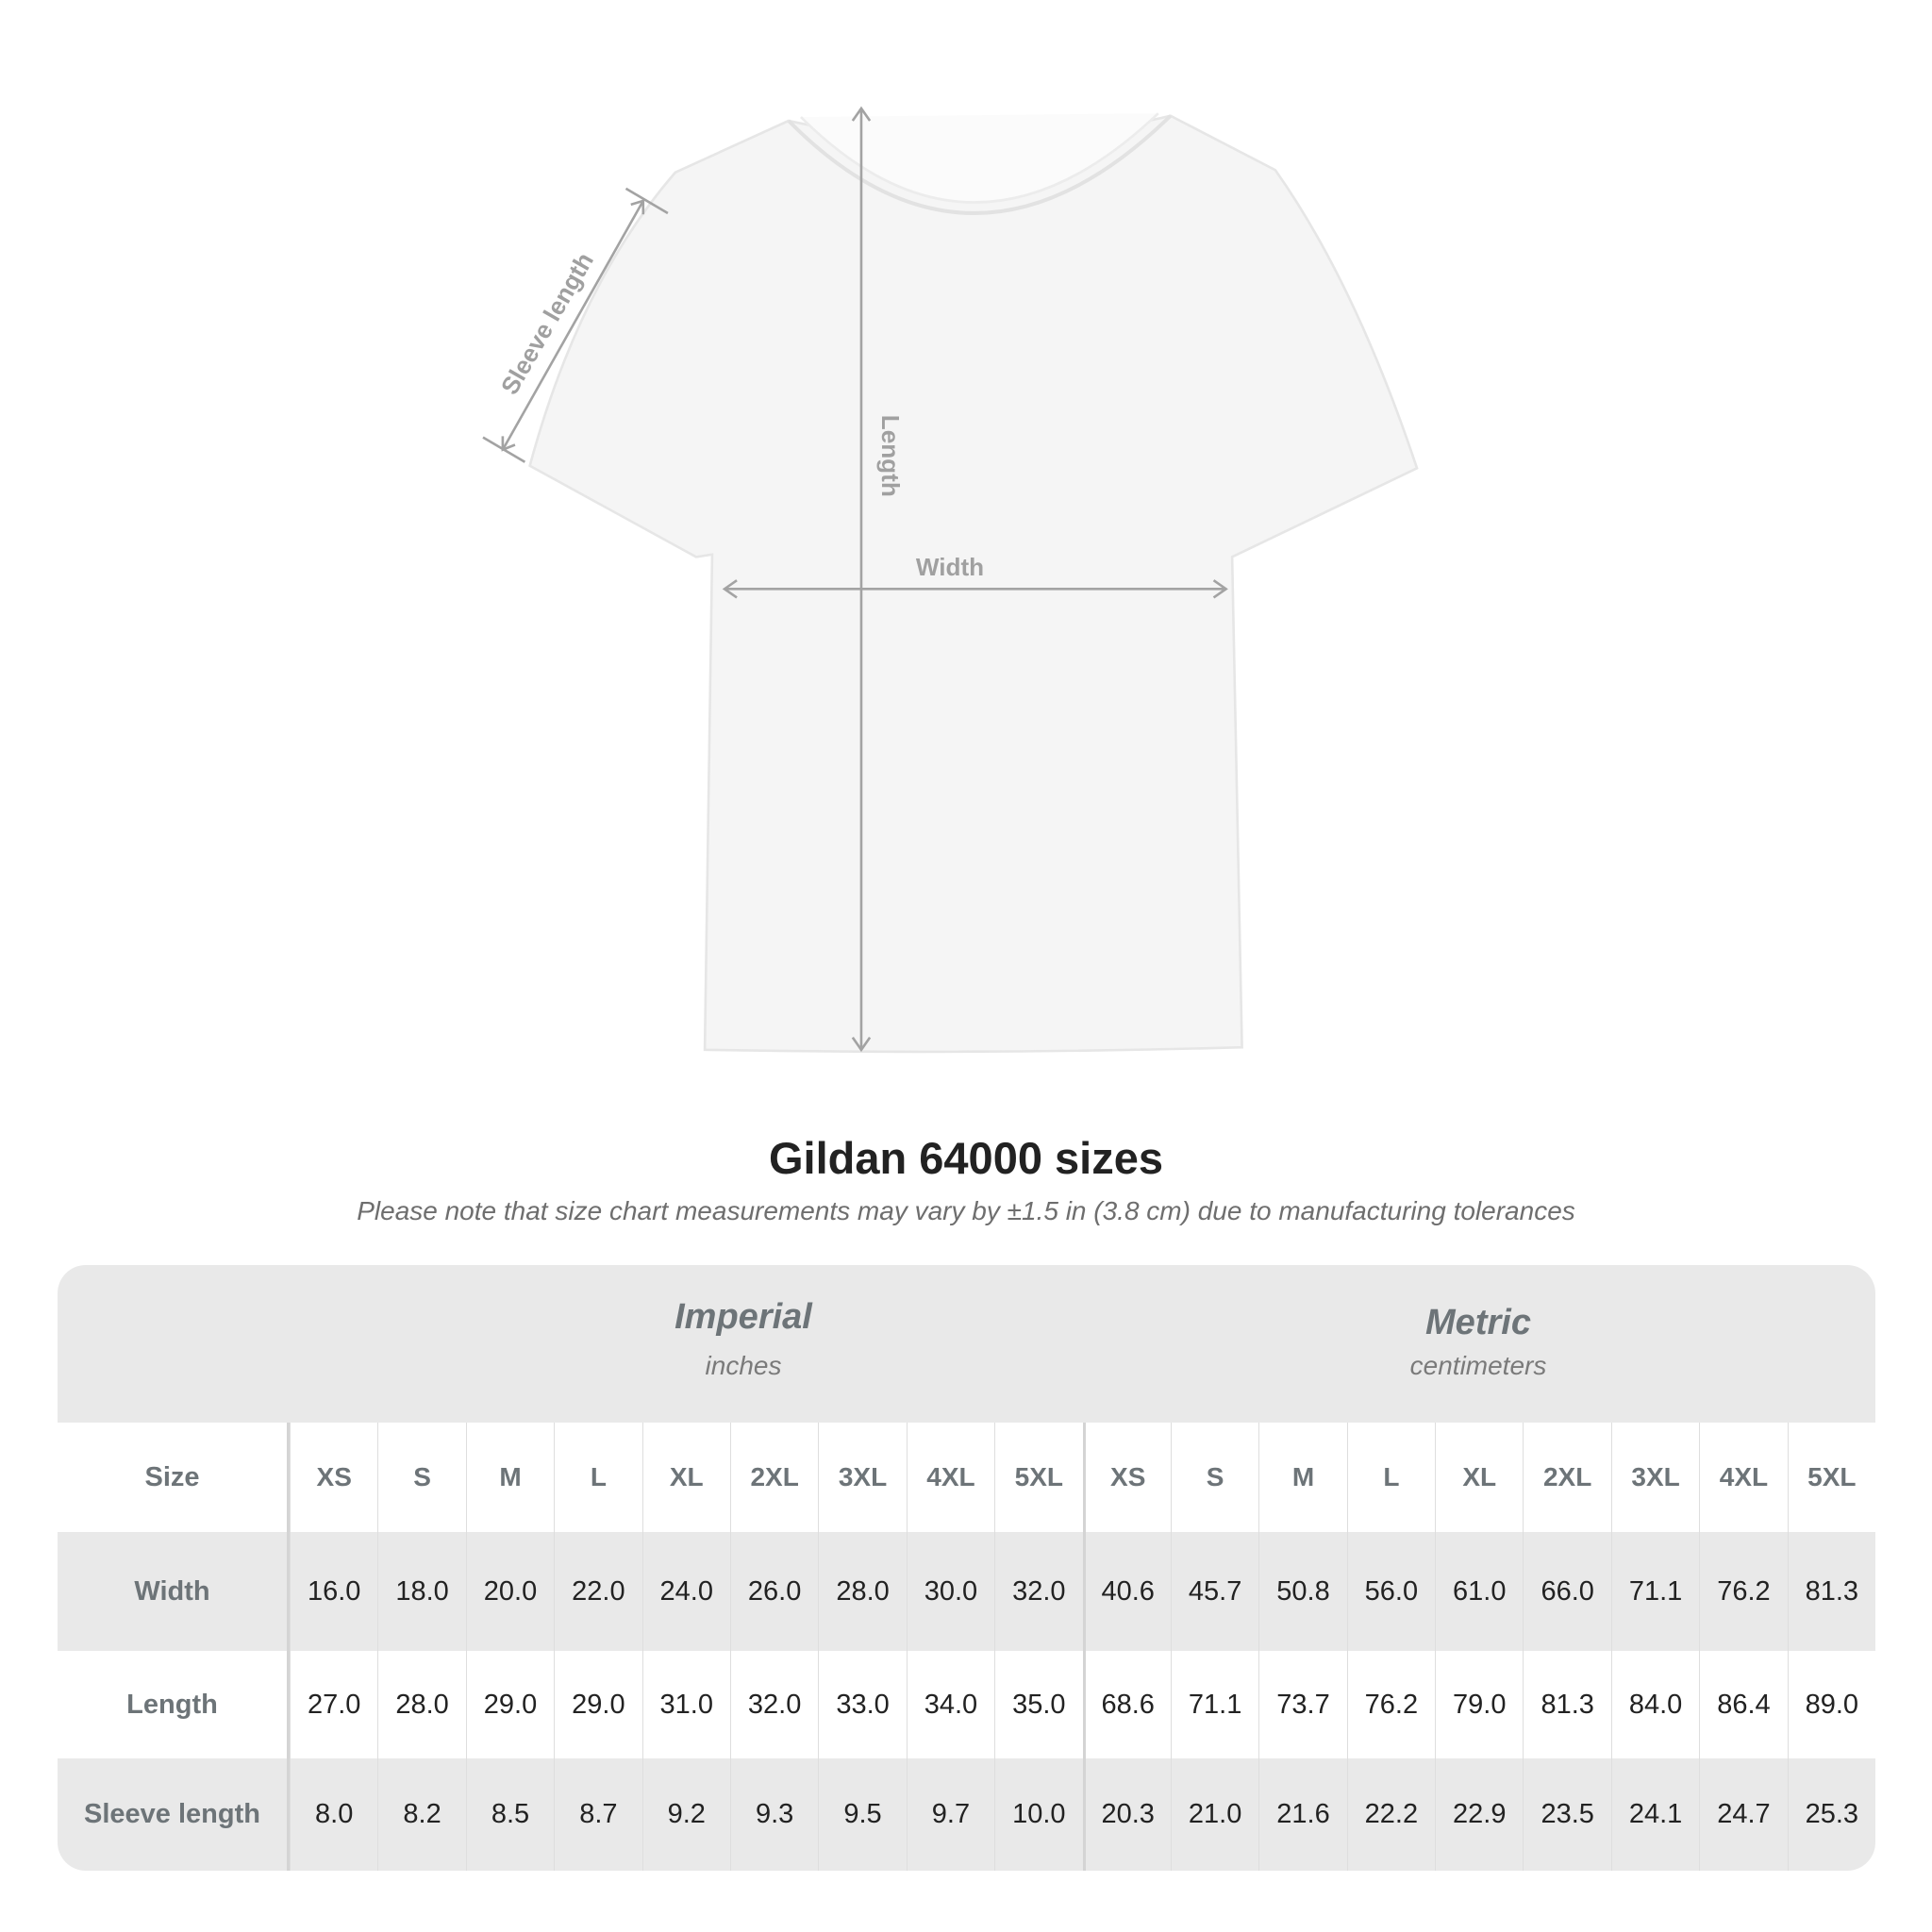 The width and height of the screenshot is (1932, 1932). What do you see at coordinates (966, 1158) in the screenshot?
I see `chart-title: Gildan 64000 sizes` at bounding box center [966, 1158].